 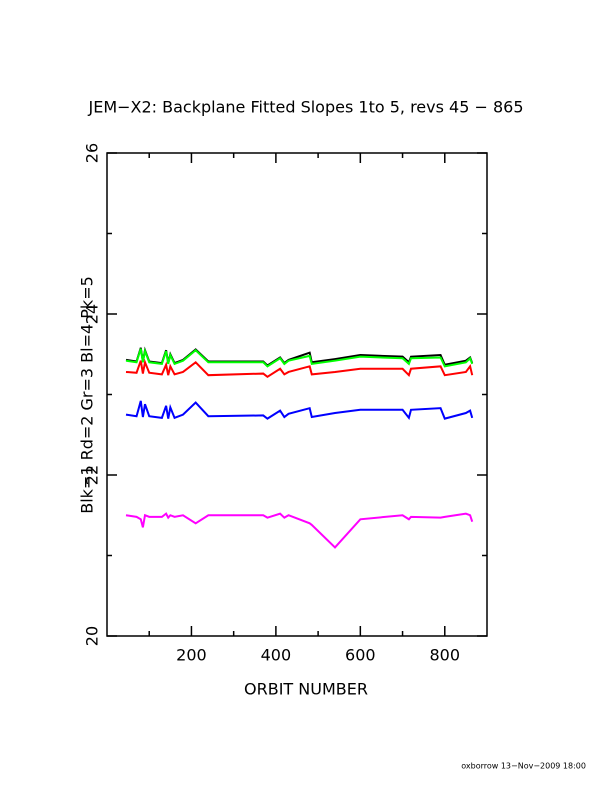 What do you see at coordinates (92, 636) in the screenshot?
I see `y-tick-label: 20` at bounding box center [92, 636].